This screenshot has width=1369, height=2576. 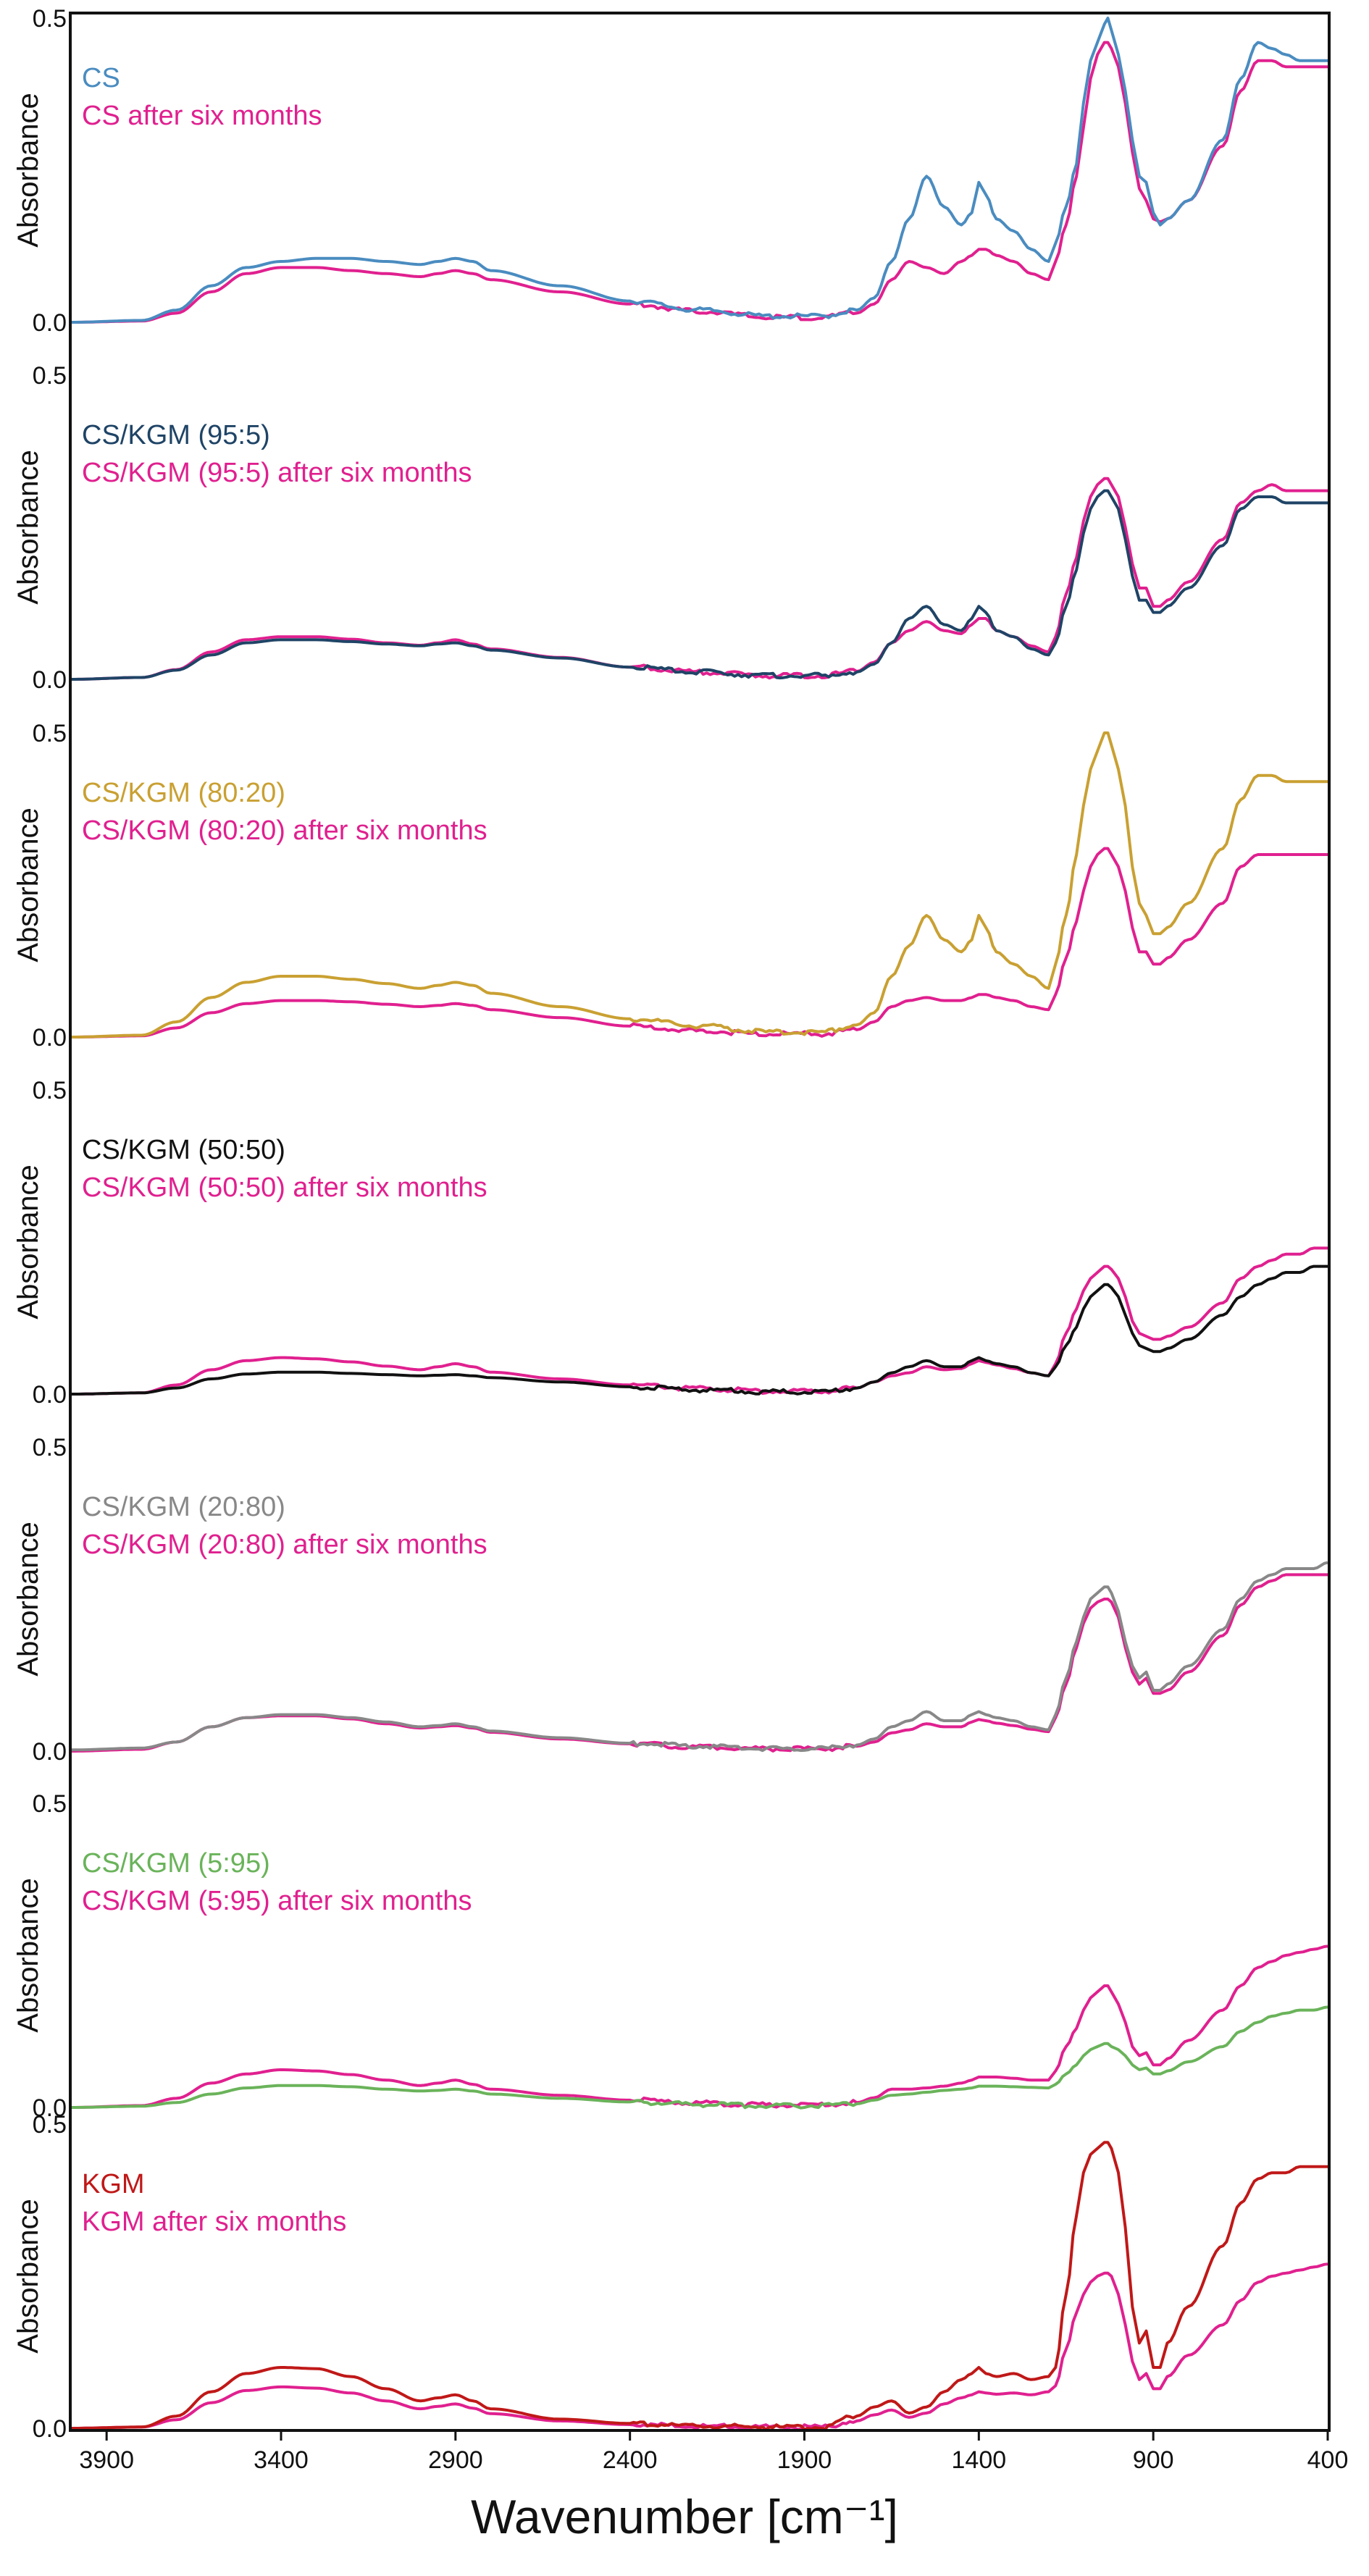 What do you see at coordinates (101, 78) in the screenshot?
I see `legend-entry: CS` at bounding box center [101, 78].